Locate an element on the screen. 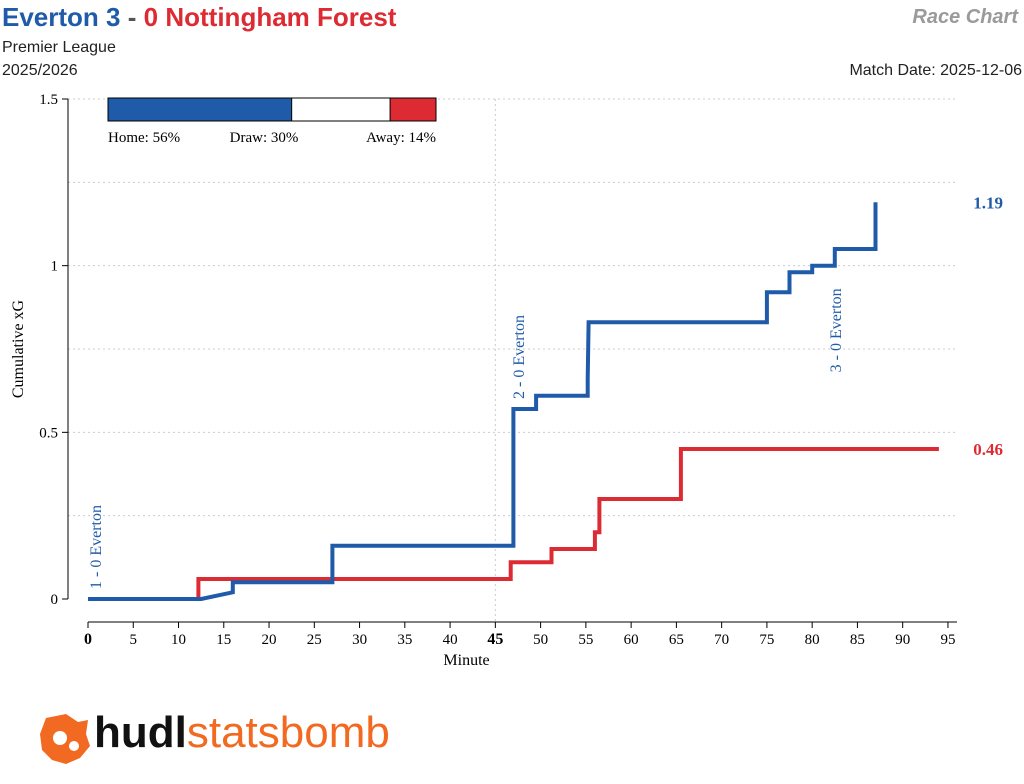 The image size is (1024, 784). x-tick-label: 60 is located at coordinates (631, 640).